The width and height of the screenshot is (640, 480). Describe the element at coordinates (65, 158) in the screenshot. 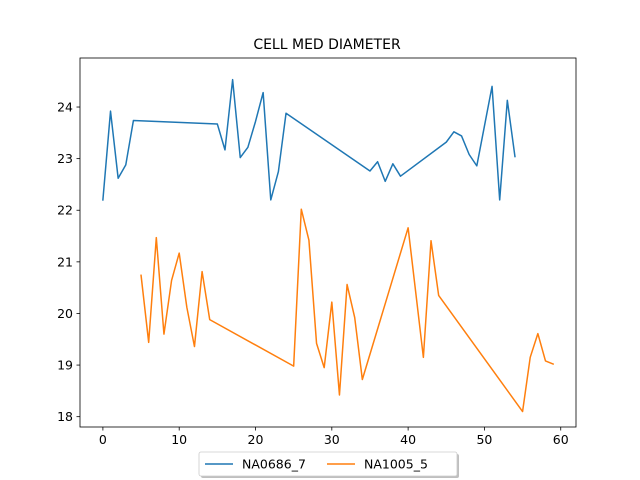

I see `y-tick-label: 23` at that location.